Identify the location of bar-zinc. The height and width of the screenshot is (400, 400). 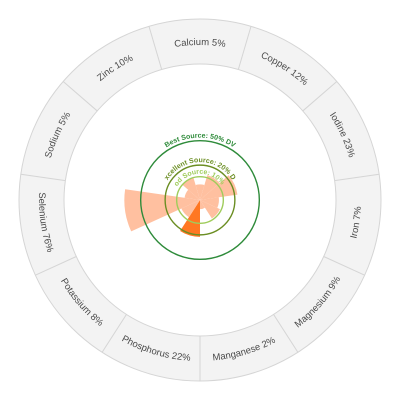
(191, 188).